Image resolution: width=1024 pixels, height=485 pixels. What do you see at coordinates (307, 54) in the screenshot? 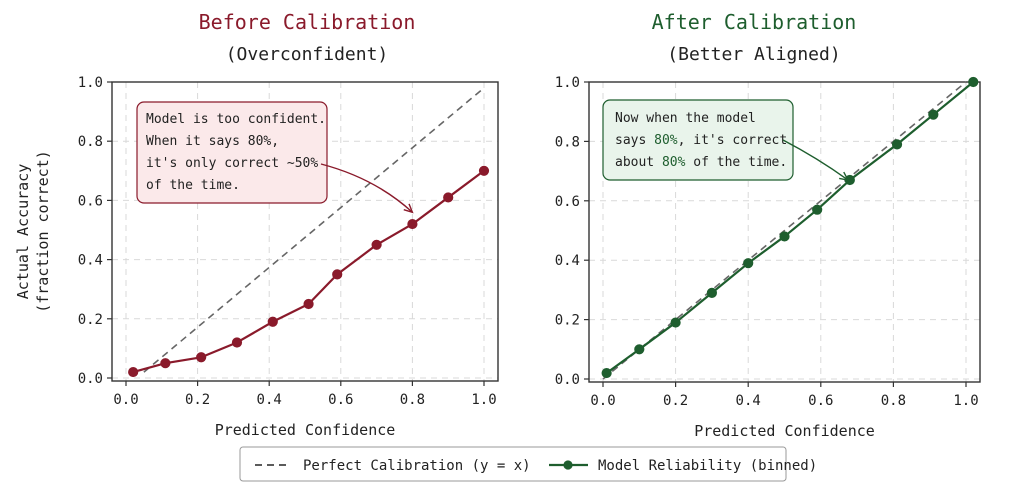
I see `chart-subtitle: (Overconfident)` at bounding box center [307, 54].